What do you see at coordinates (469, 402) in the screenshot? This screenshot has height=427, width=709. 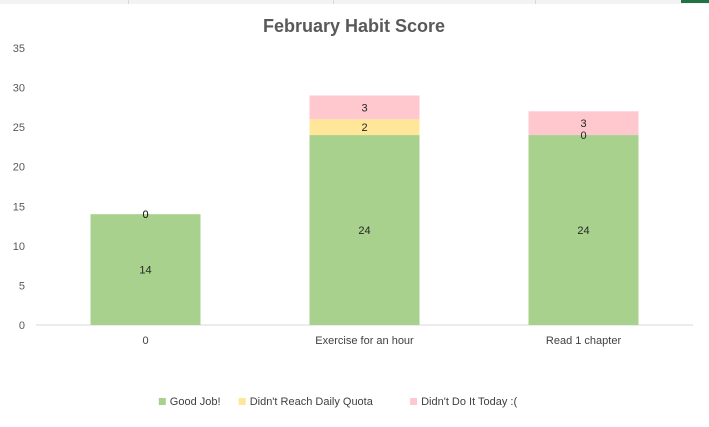 I see `legend-label: Didn't Do It Today :(` at bounding box center [469, 402].